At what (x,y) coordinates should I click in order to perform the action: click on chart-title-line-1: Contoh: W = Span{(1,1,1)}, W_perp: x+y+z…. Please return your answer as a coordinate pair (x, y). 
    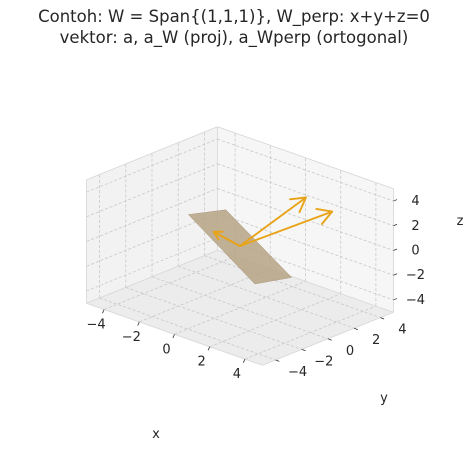
    Looking at the image, I should click on (234, 16).